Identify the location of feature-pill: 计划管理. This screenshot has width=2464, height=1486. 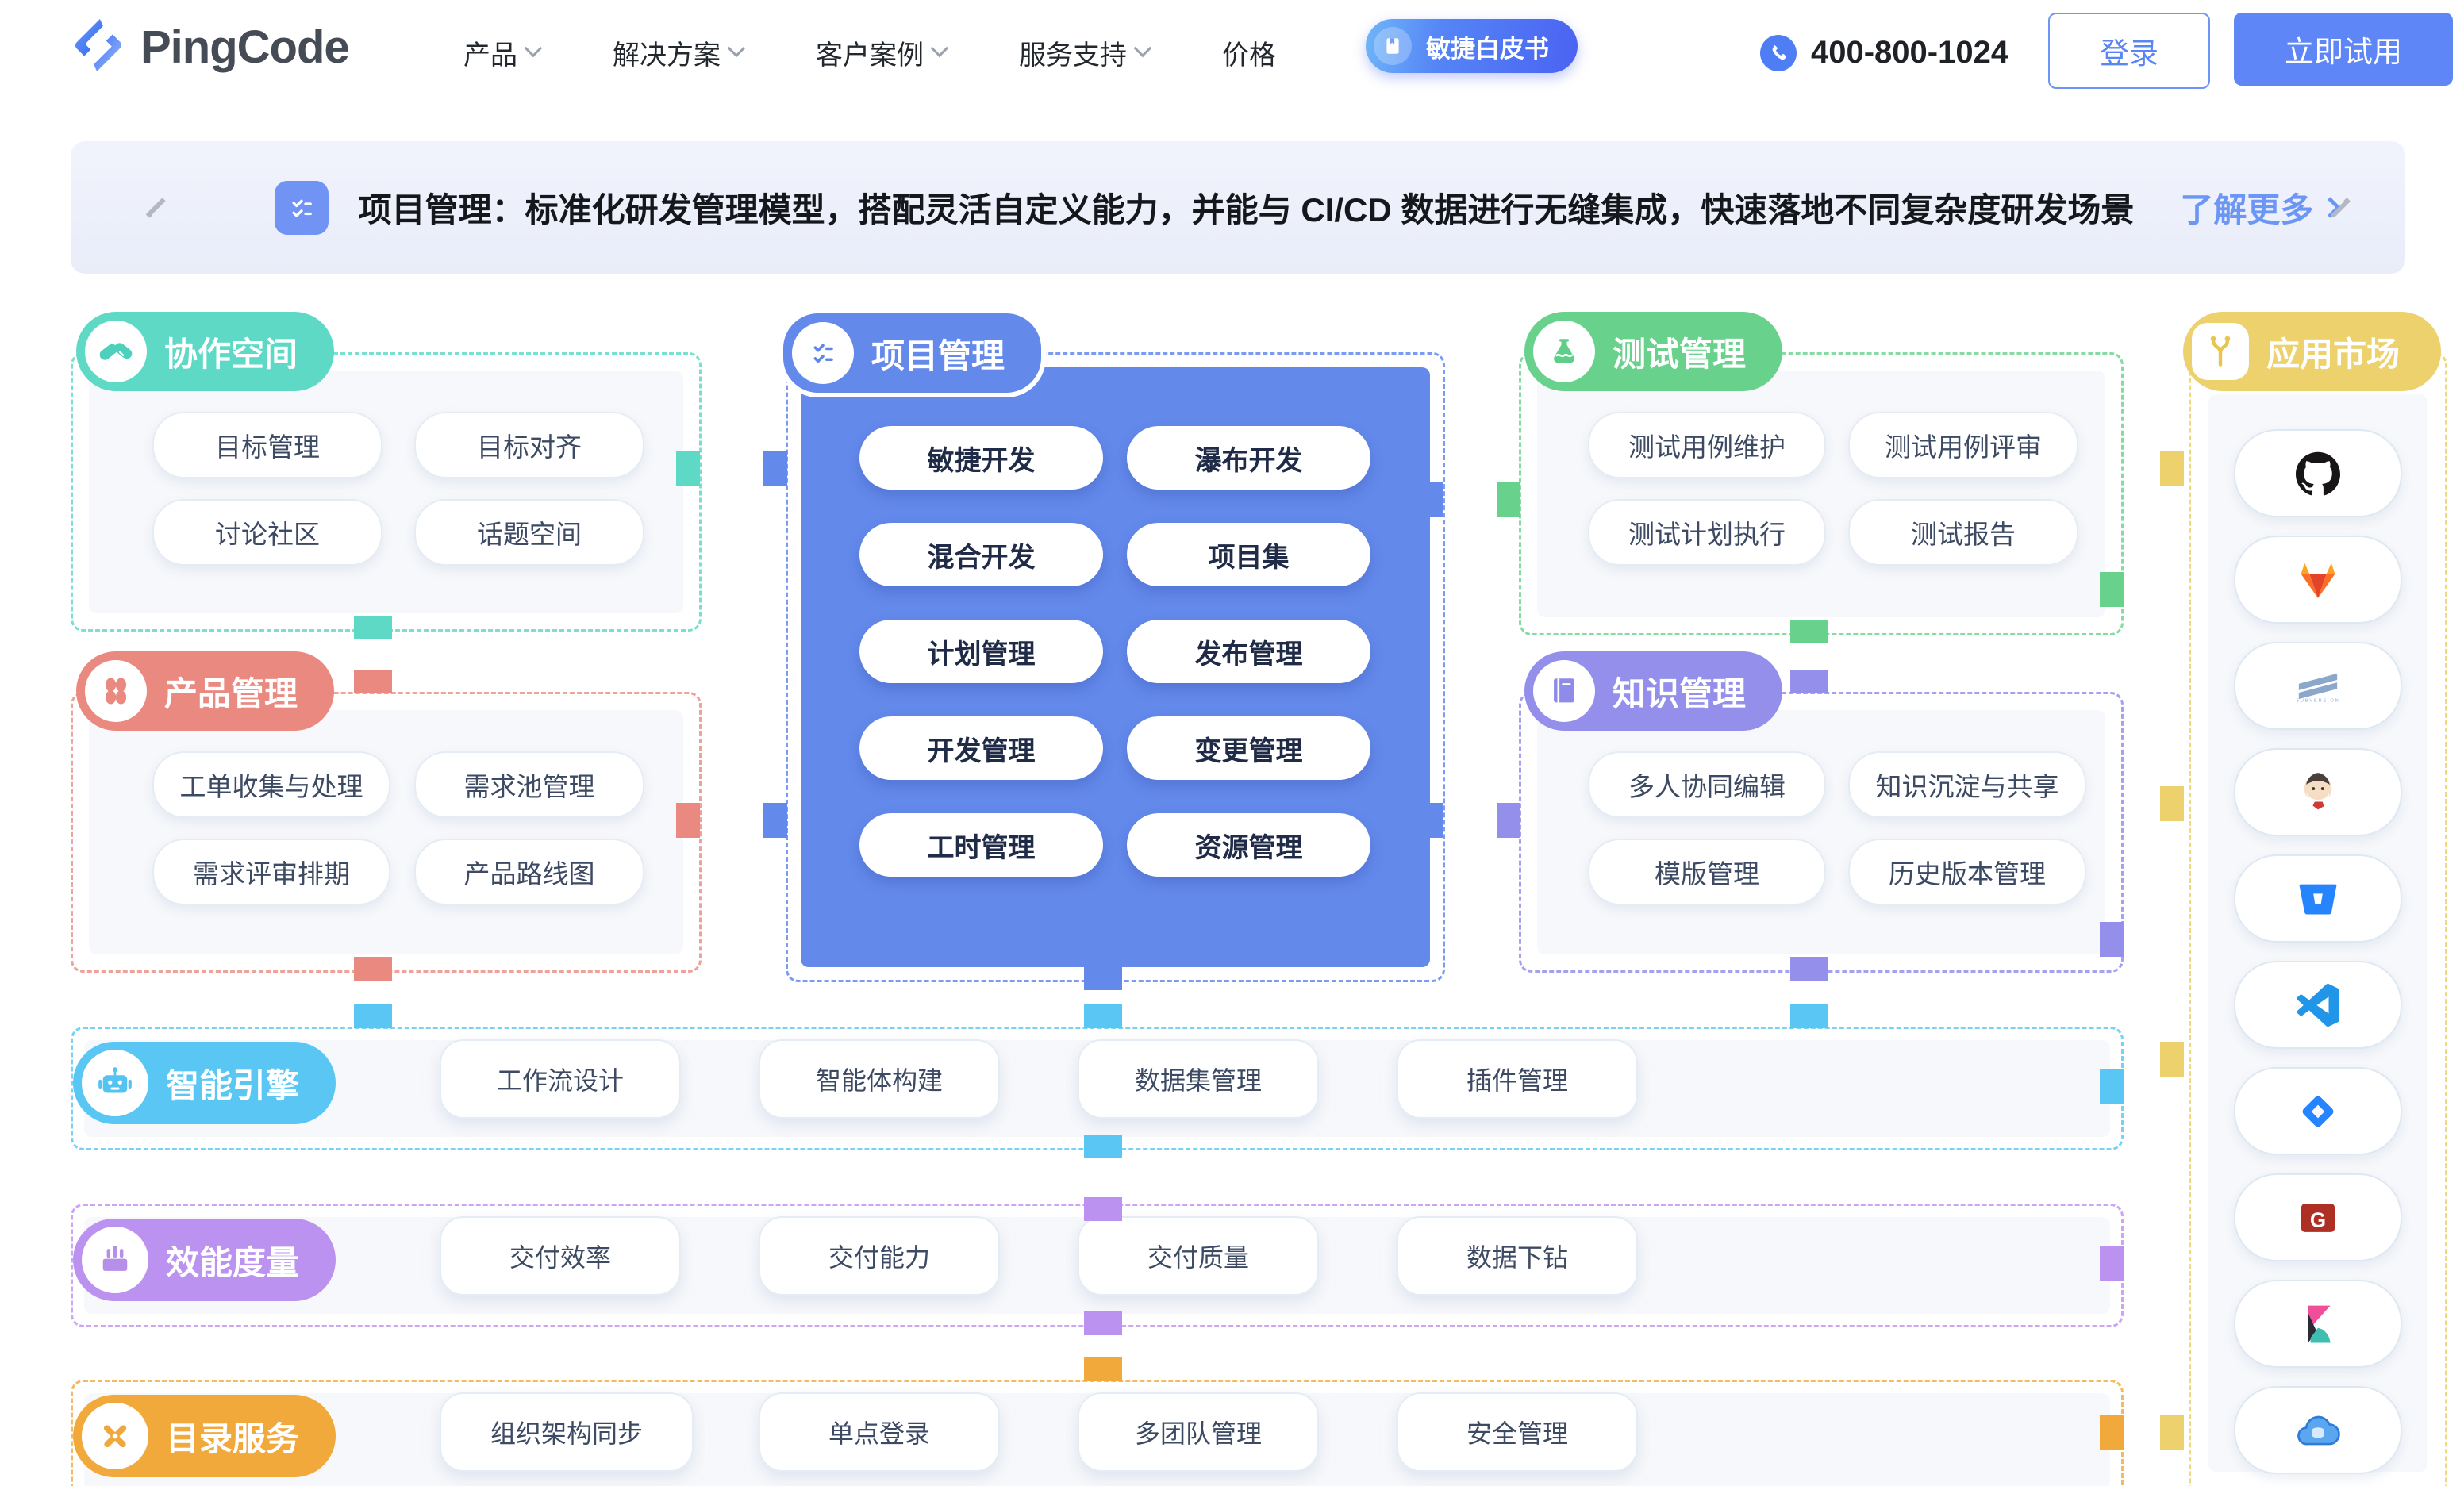
(981, 651).